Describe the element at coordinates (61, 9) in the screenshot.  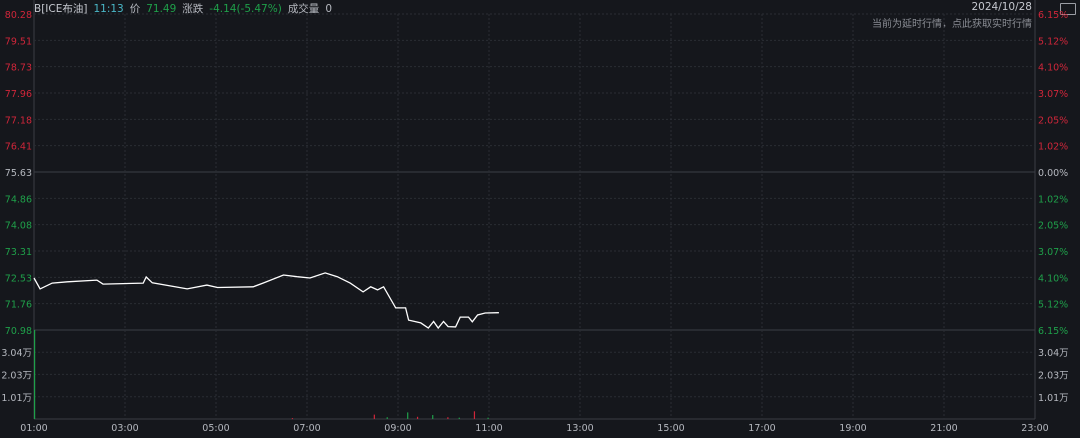
I see `symbol: B[ICE布油]` at that location.